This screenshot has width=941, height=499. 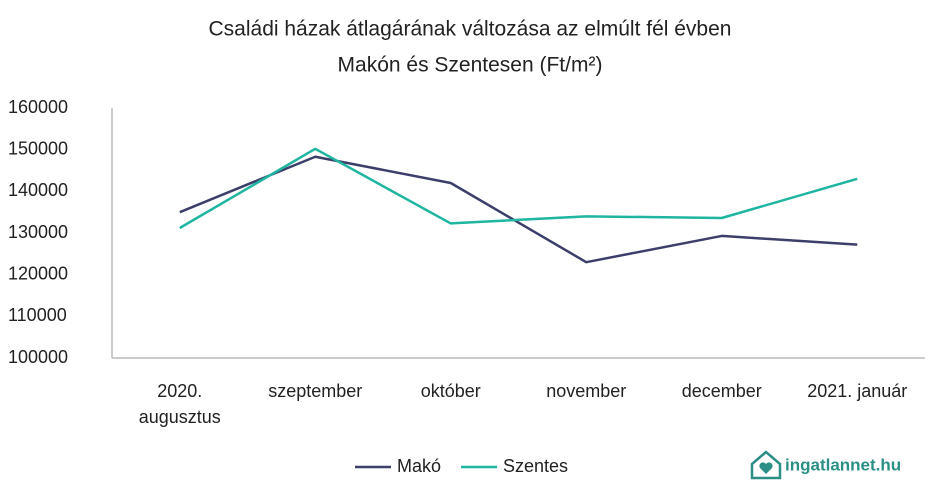 What do you see at coordinates (535, 466) in the screenshot?
I see `legend-label: Szentes` at bounding box center [535, 466].